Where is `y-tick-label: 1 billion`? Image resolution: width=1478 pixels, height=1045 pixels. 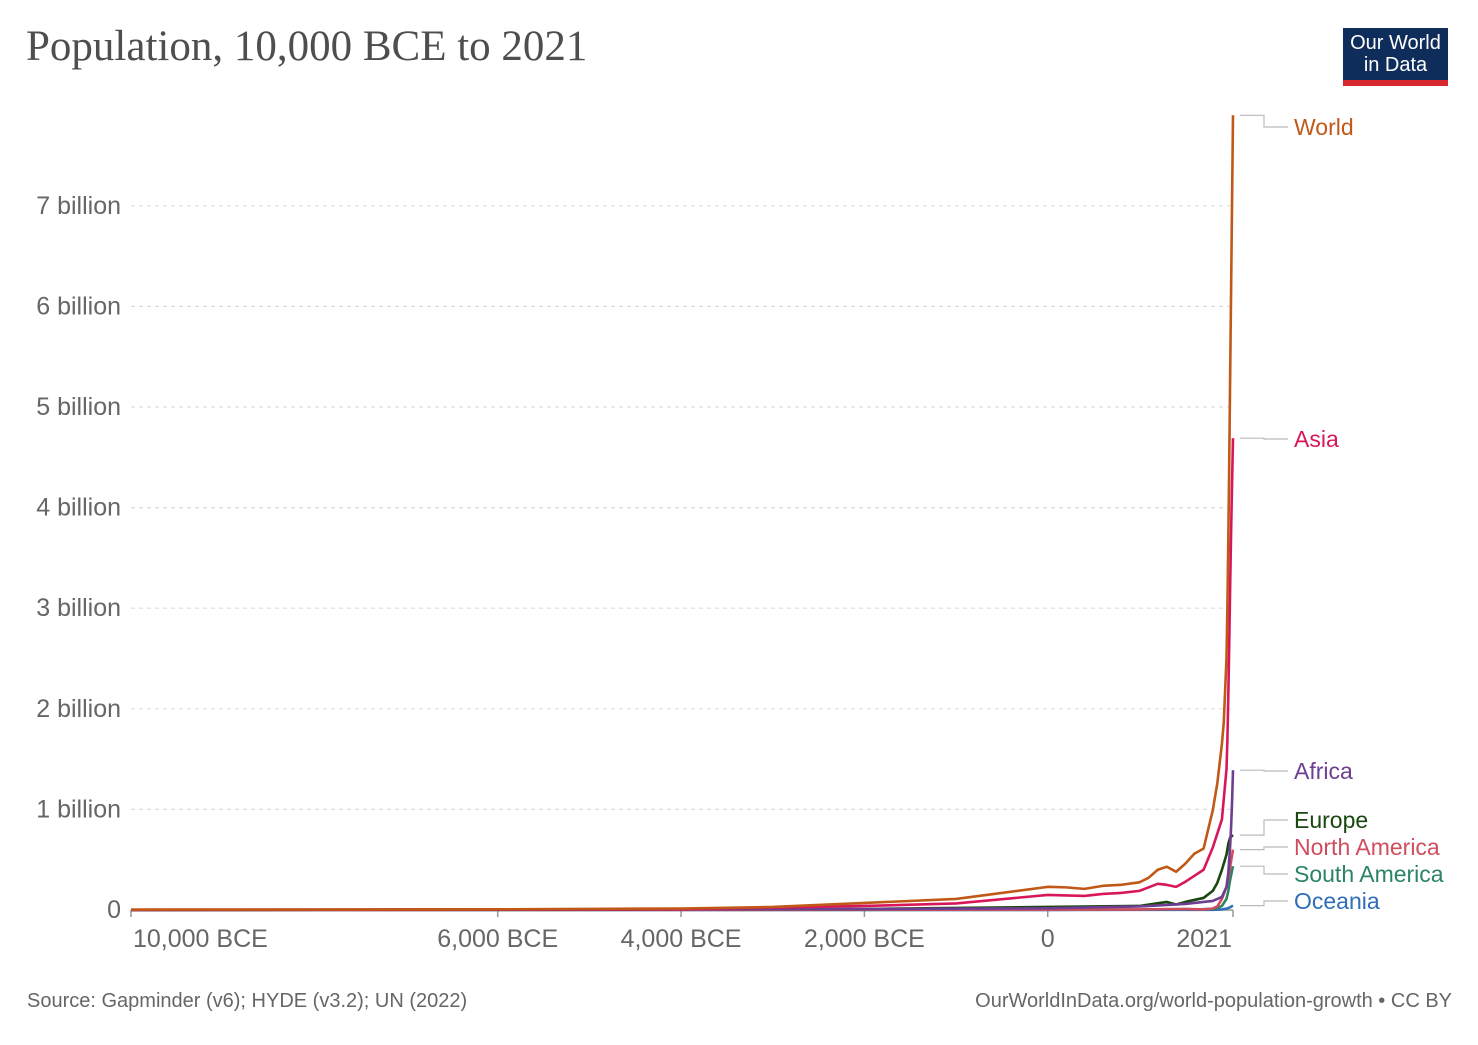 y-tick-label: 1 billion is located at coordinates (78, 809).